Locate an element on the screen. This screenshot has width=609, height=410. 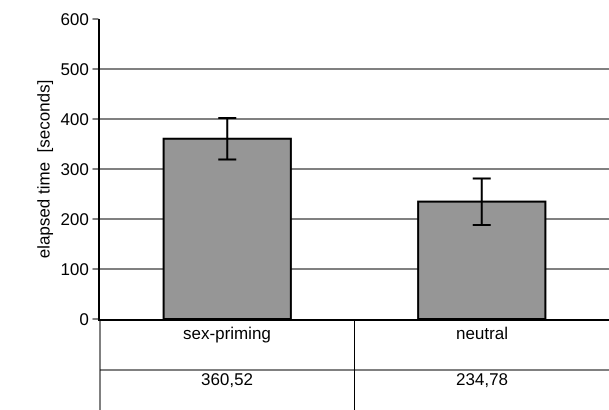
data-label: 360,52 is located at coordinates (227, 379).